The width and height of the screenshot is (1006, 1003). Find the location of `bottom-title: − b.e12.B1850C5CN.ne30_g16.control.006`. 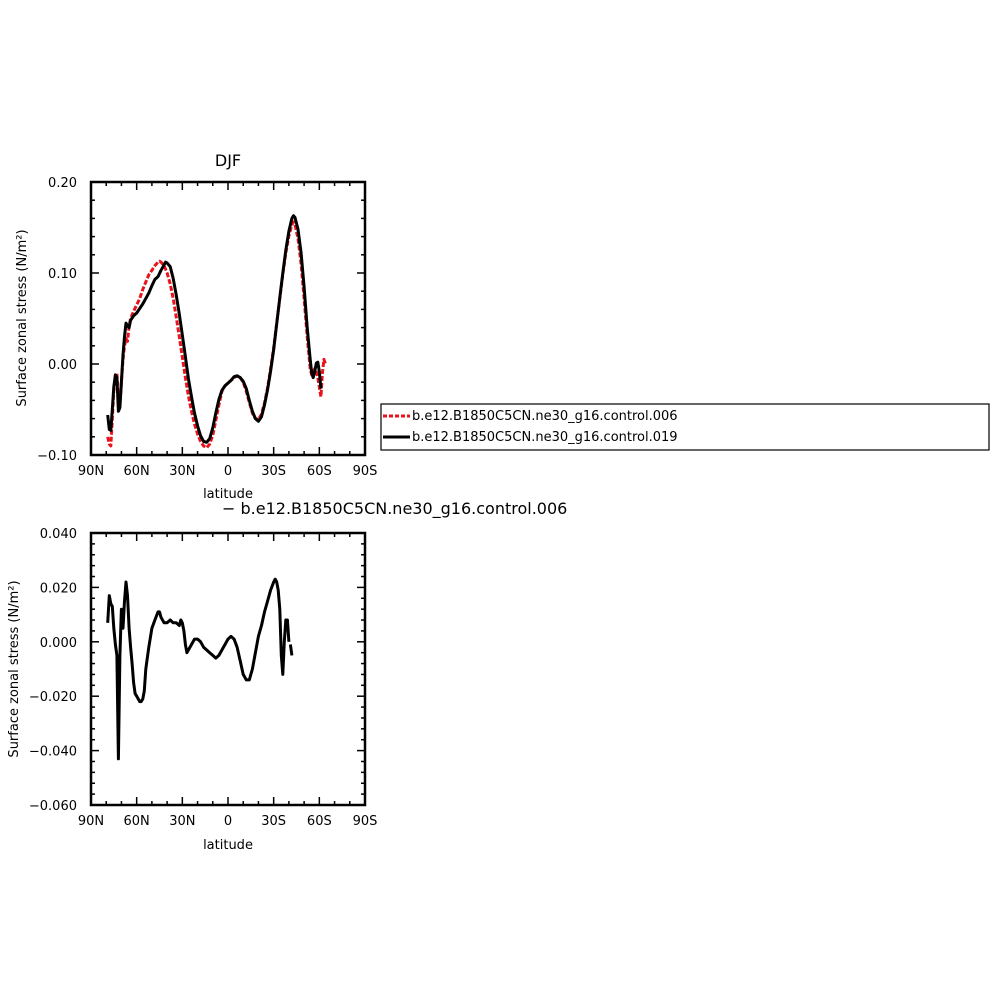

bottom-title: − b.e12.B1850C5CN.ne30_g16.control.006 is located at coordinates (394, 509).